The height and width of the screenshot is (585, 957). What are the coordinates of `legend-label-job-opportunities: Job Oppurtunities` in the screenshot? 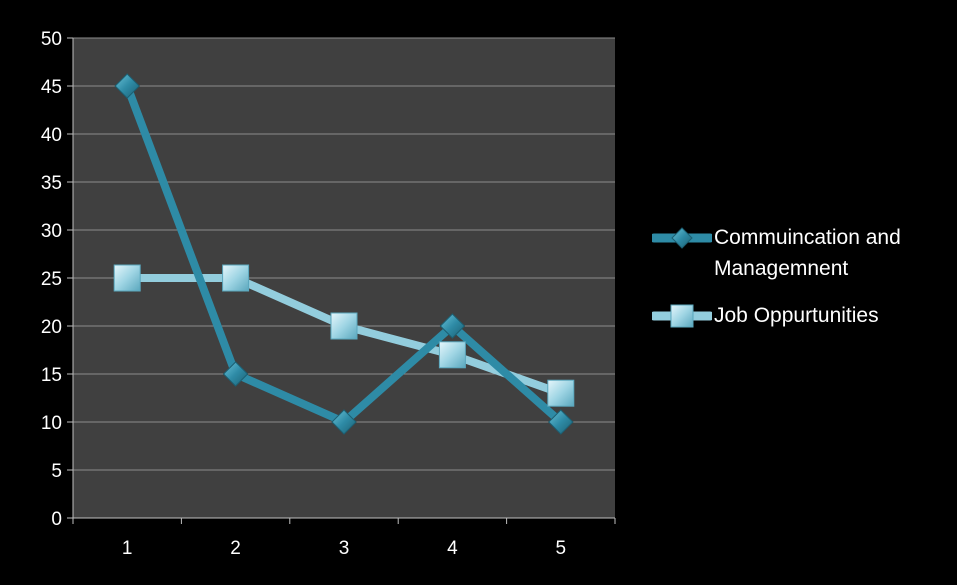 It's located at (796, 315).